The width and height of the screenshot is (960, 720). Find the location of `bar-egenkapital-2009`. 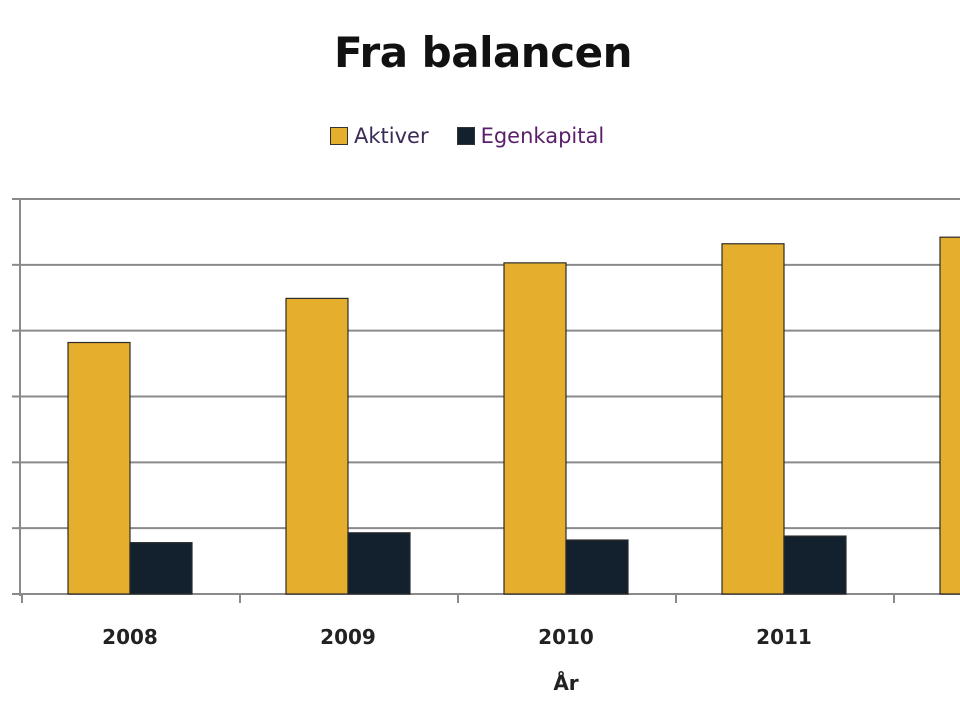

bar-egenkapital-2009 is located at coordinates (379, 563).